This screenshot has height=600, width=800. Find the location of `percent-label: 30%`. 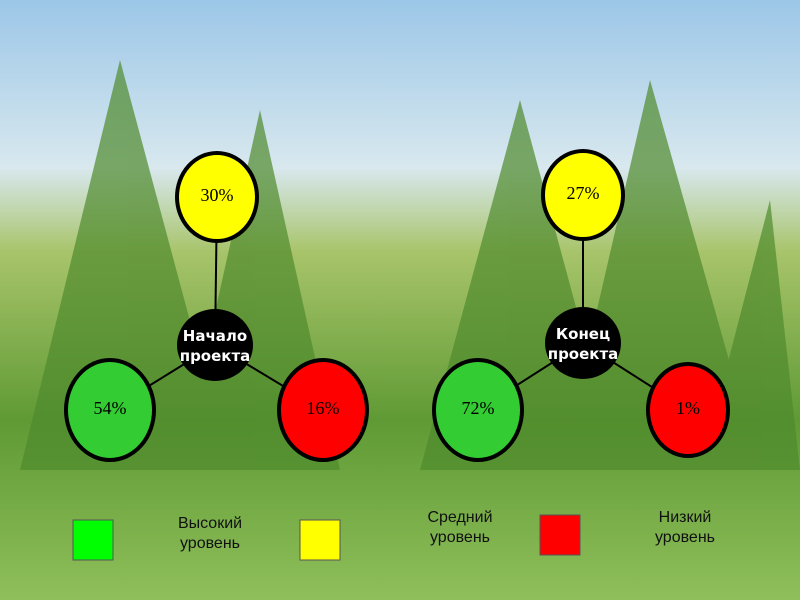

percent-label: 30% is located at coordinates (217, 195).